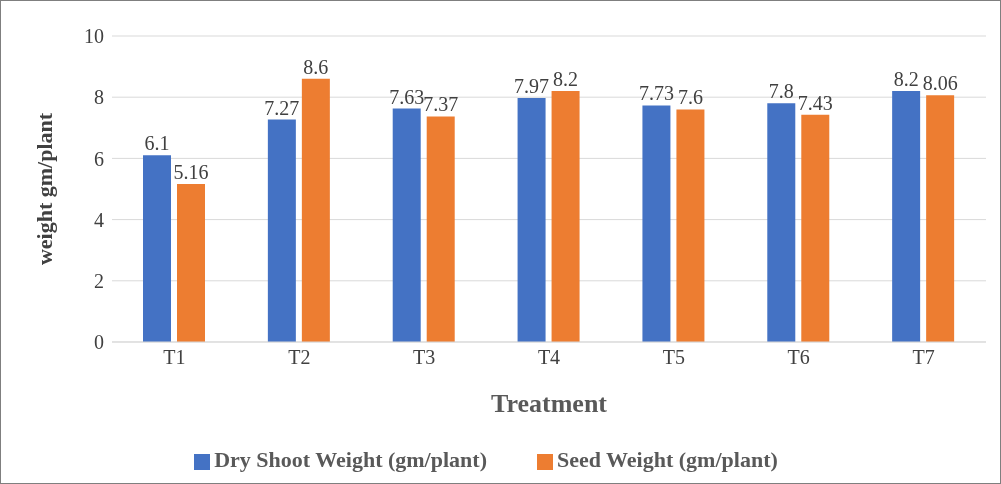 This screenshot has height=484, width=1001. I want to click on data-label: 7.37, so click(441, 104).